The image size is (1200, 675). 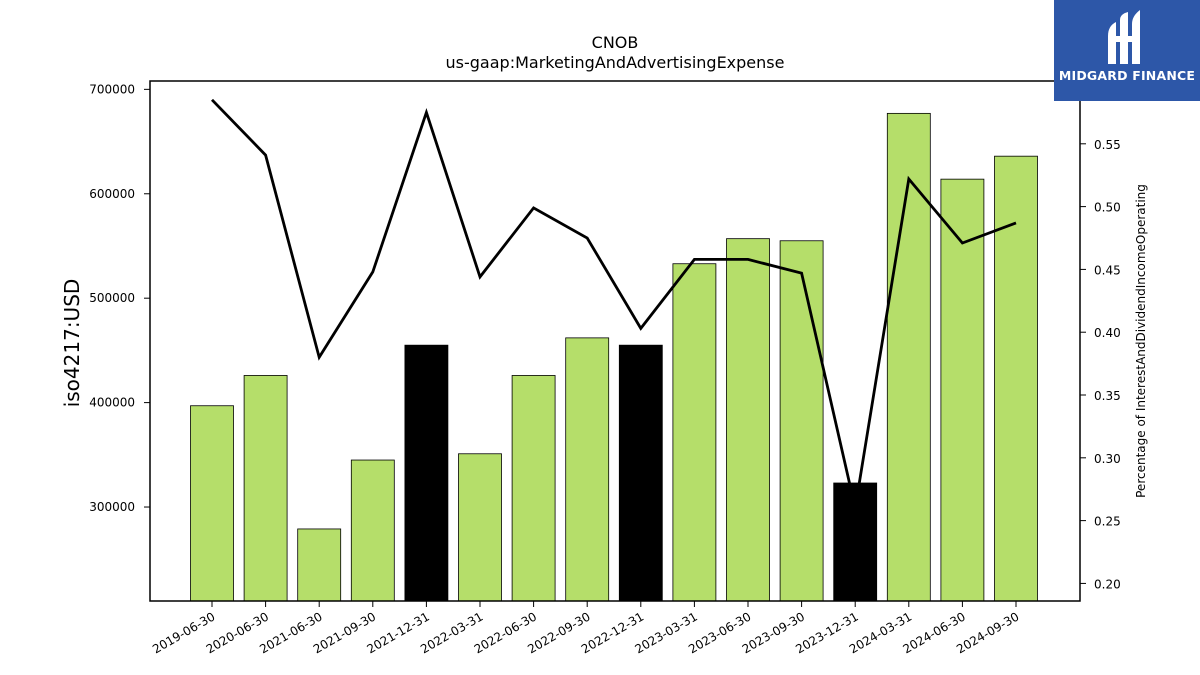 What do you see at coordinates (615, 62) in the screenshot?
I see `chart-subtitle: us-gaap:MarketingAndAdvertisingExpense` at bounding box center [615, 62].